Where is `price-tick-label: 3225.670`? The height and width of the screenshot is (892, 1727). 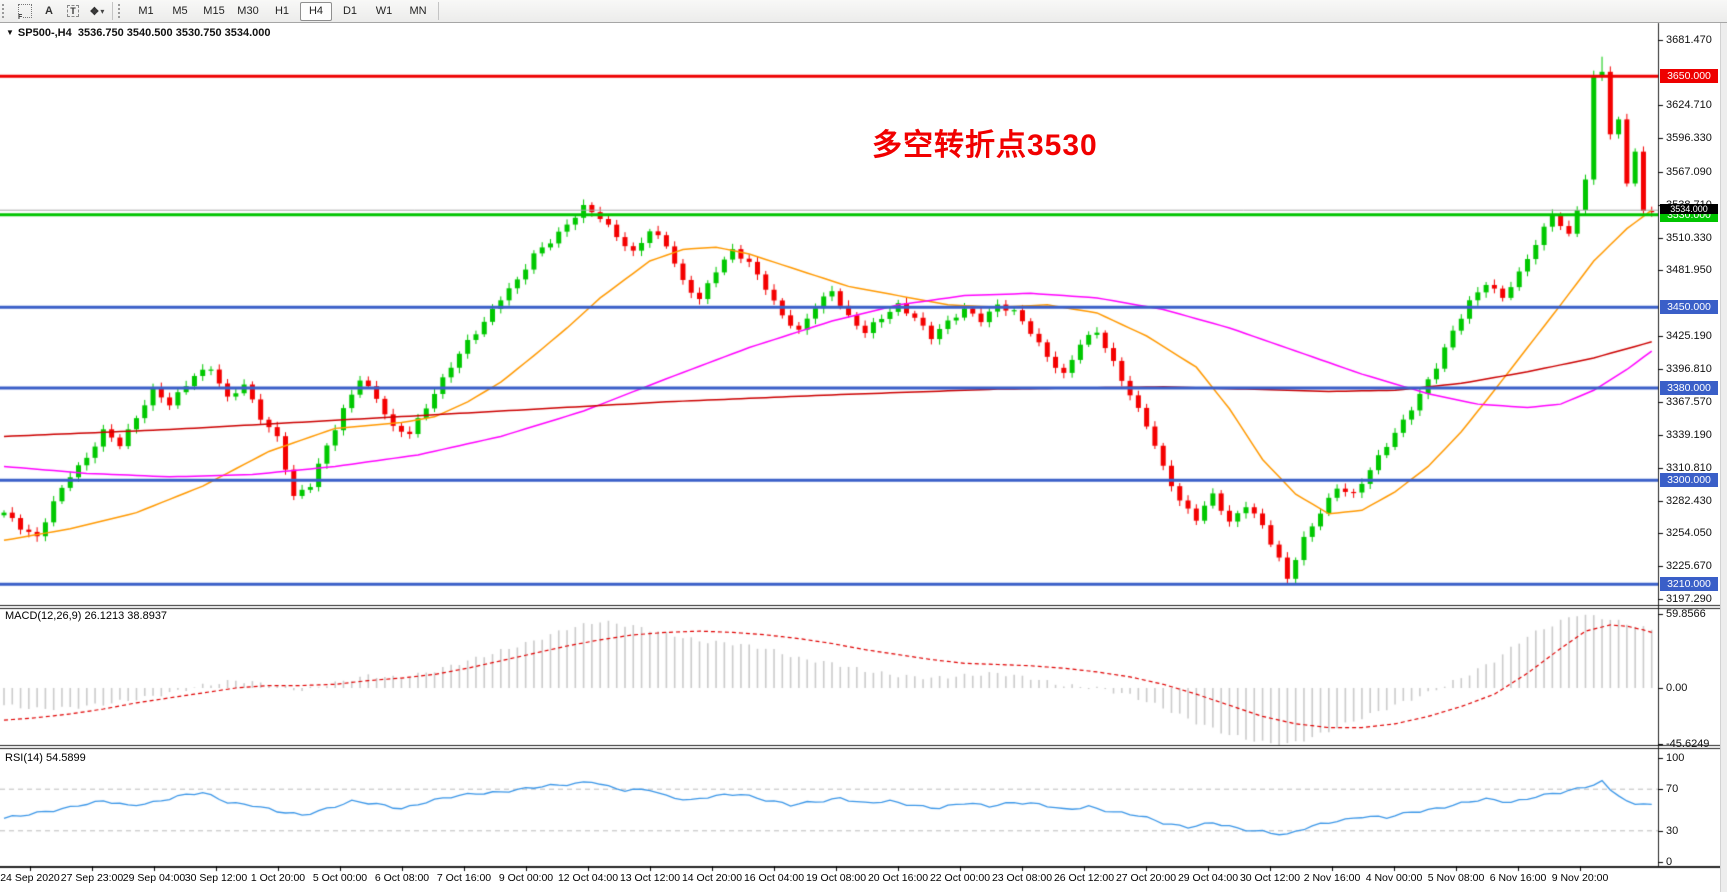
price-tick-label: 3225.670 is located at coordinates (1689, 566).